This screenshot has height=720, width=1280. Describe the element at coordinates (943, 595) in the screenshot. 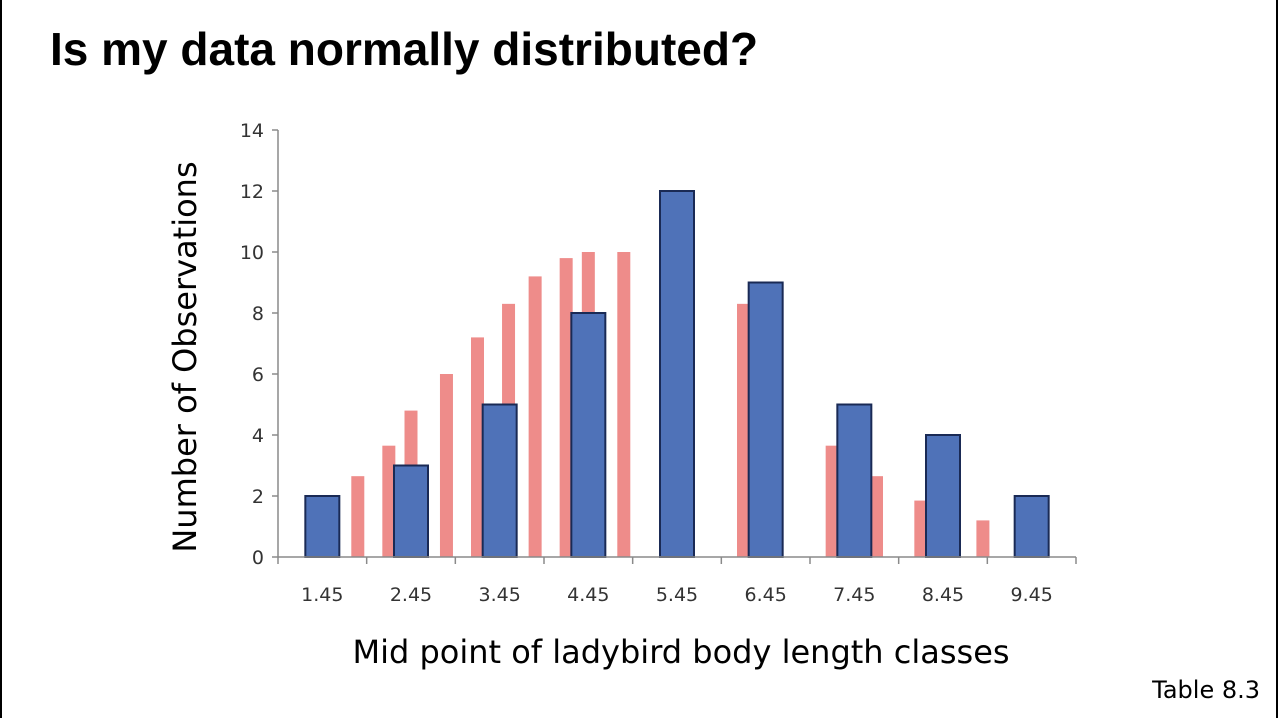

I see `x-tick-label: 8.45` at that location.